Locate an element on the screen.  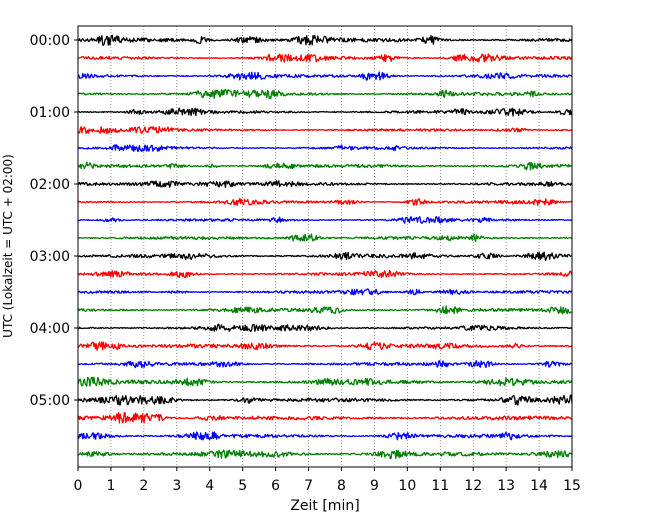
y-tick-label-04:00: 04:00 is located at coordinates (50, 329).